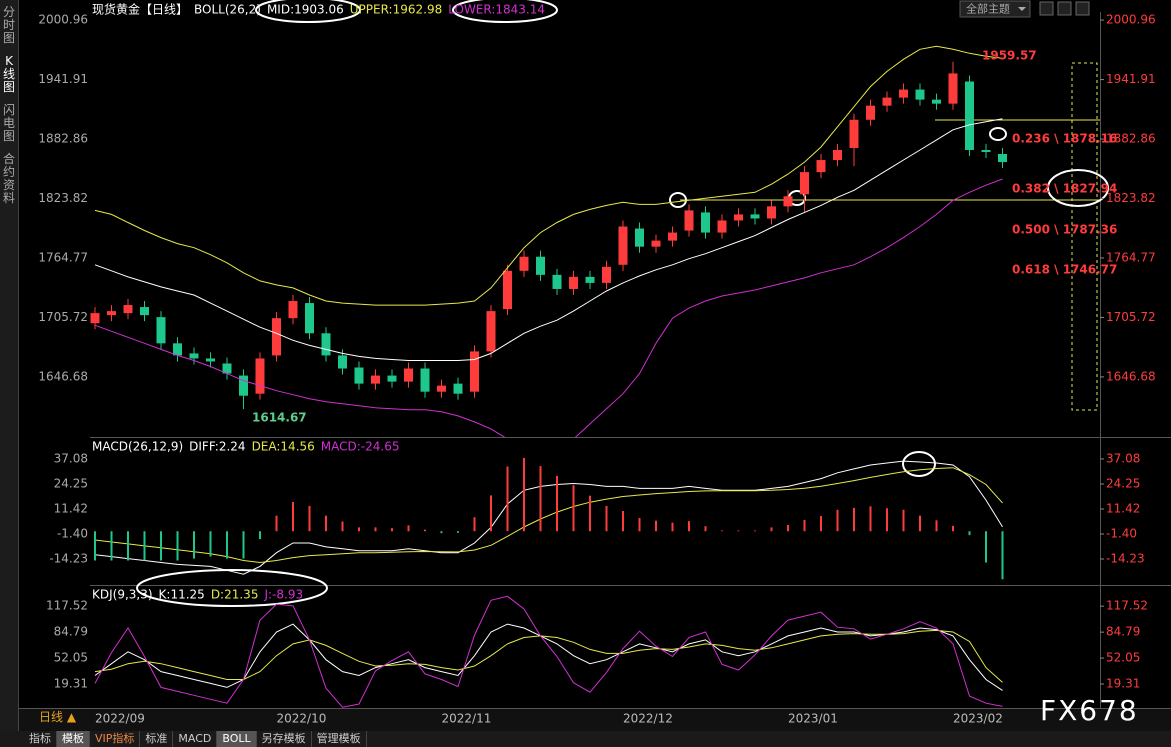 This screenshot has width=1171, height=747. Describe the element at coordinates (585, 728) in the screenshot. I see `toolbar: 日线 ▲ 指标 模板 VIP指标 标准 MACD BOLL 另存模板 管理模板` at that location.